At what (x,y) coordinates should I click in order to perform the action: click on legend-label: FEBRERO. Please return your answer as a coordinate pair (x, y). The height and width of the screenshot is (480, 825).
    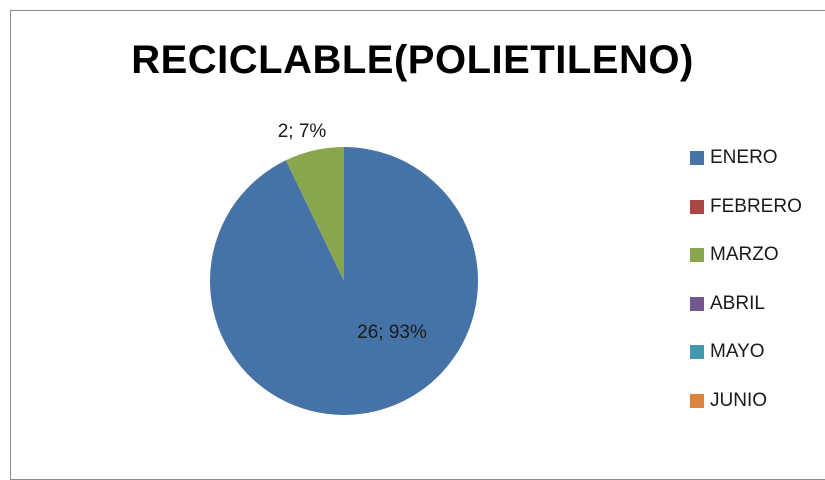
    Looking at the image, I should click on (756, 206).